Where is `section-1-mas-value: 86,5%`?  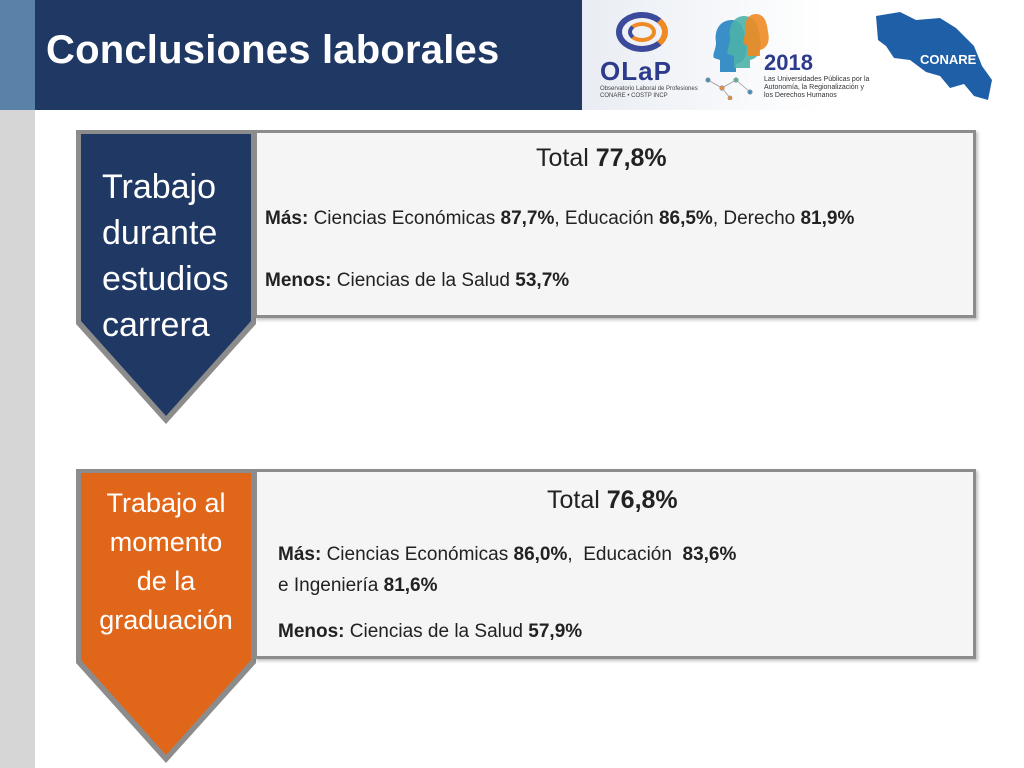 section-1-mas-value: 86,5% is located at coordinates (685, 218).